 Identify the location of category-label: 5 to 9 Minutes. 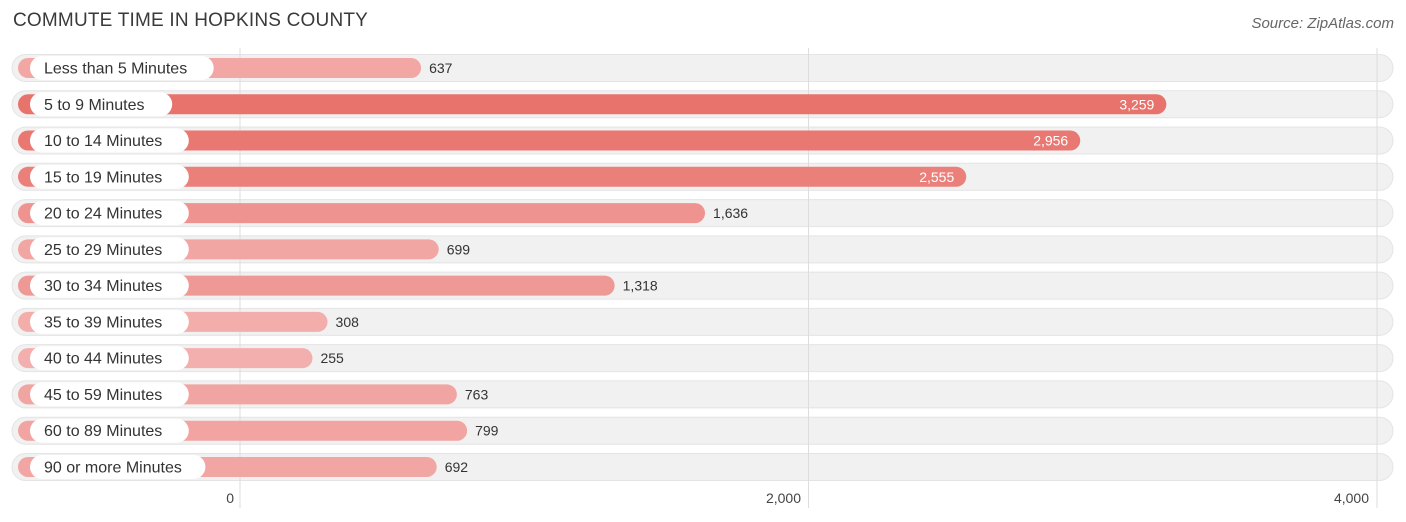
(94, 105).